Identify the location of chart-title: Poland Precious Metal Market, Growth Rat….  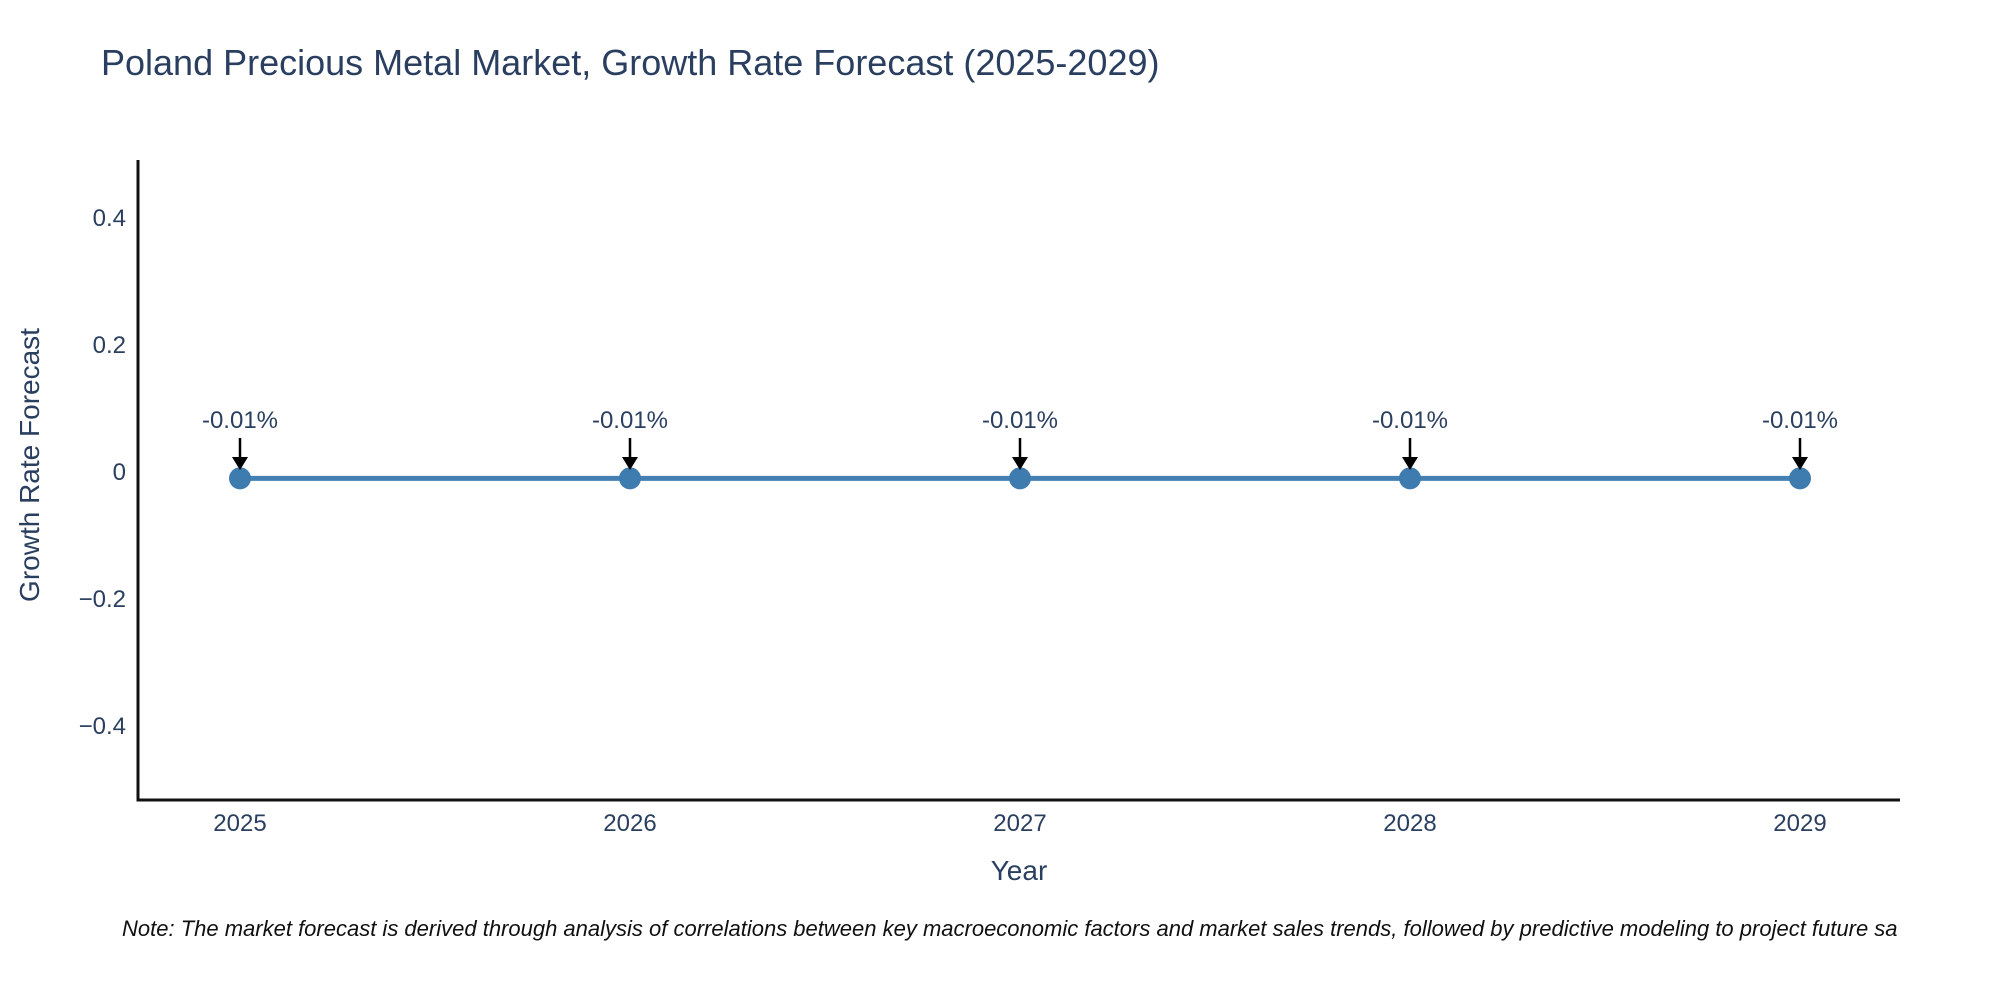
(630, 62).